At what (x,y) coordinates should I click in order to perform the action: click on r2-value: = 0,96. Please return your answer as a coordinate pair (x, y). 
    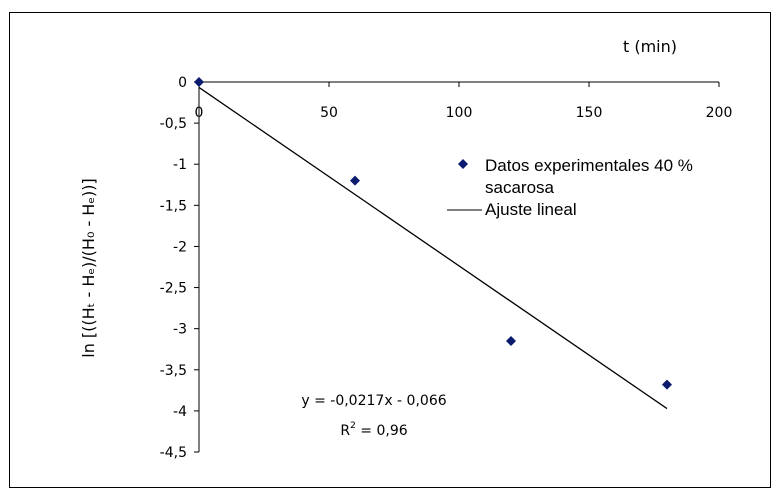
    Looking at the image, I should click on (382, 431).